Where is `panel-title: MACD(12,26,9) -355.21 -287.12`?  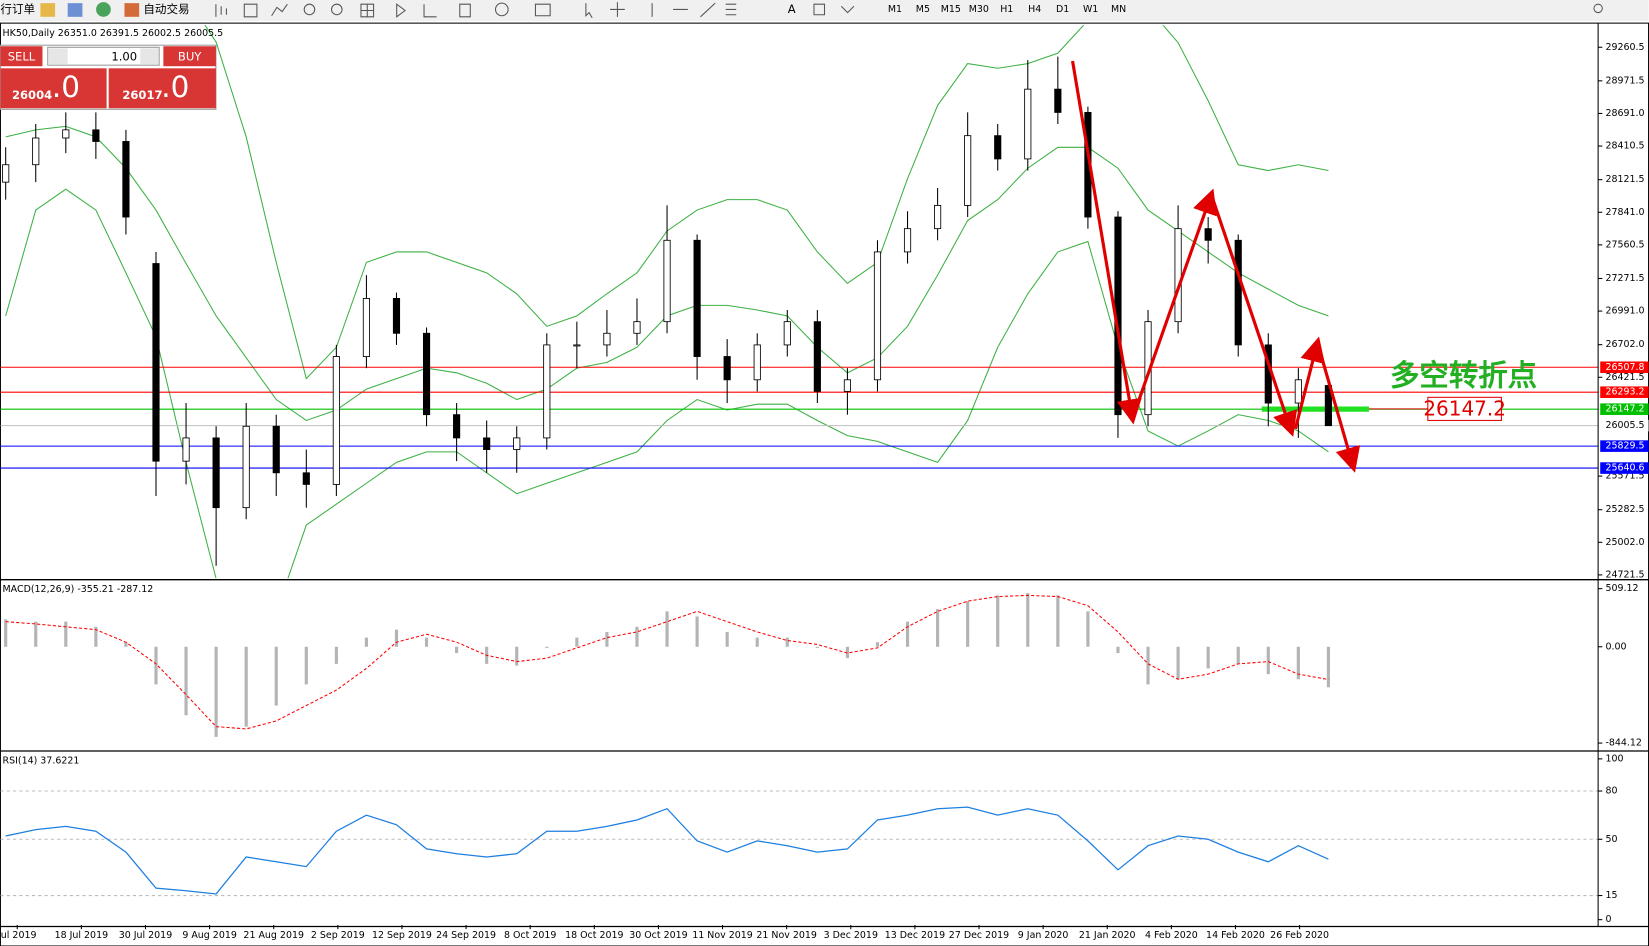
panel-title: MACD(12,26,9) -355.21 -287.12 is located at coordinates (78, 589).